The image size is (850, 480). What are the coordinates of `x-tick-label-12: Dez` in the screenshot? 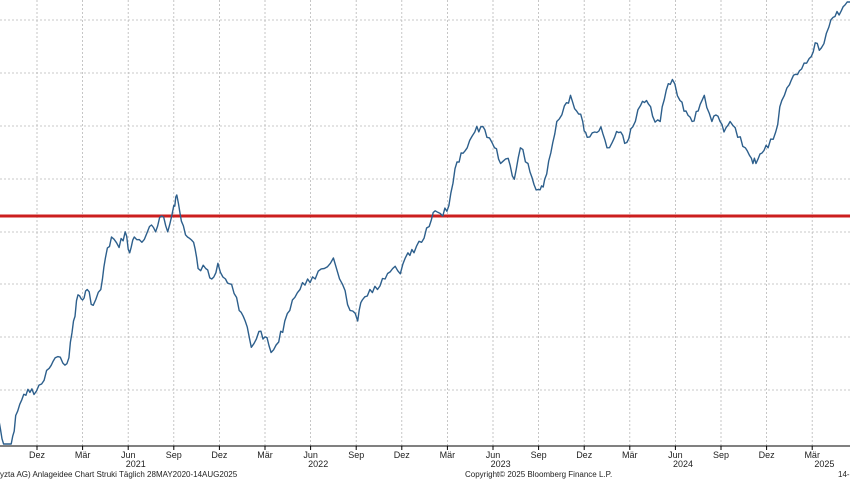 It's located at (584, 455).